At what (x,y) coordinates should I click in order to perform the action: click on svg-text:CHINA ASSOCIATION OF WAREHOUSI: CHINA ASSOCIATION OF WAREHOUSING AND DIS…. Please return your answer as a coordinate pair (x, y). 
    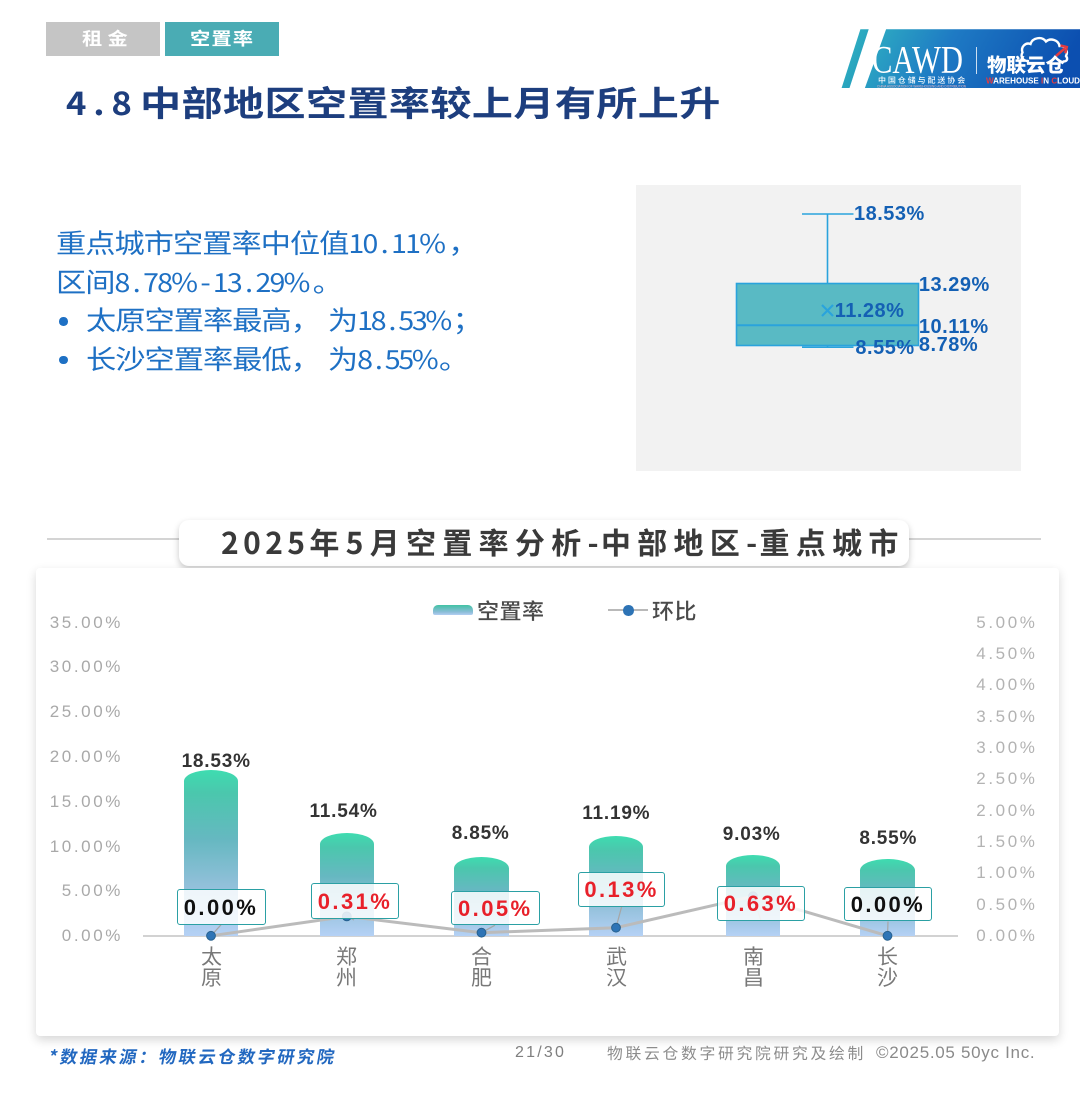
    Looking at the image, I should click on (921, 86).